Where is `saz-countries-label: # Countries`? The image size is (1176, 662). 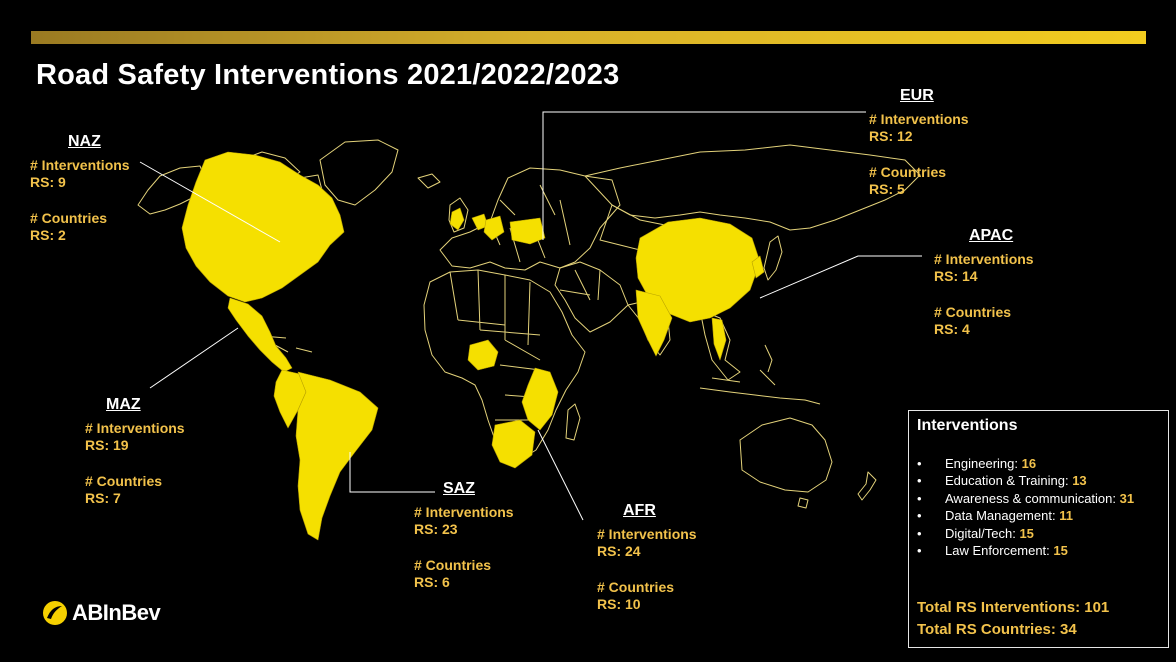
saz-countries-label: # Countries is located at coordinates (453, 564).